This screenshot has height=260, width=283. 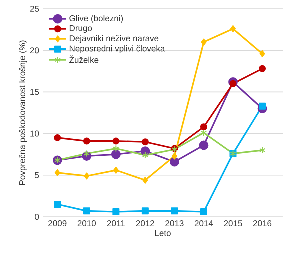 I want to click on y-tick-label: 20, so click(x=35, y=51).